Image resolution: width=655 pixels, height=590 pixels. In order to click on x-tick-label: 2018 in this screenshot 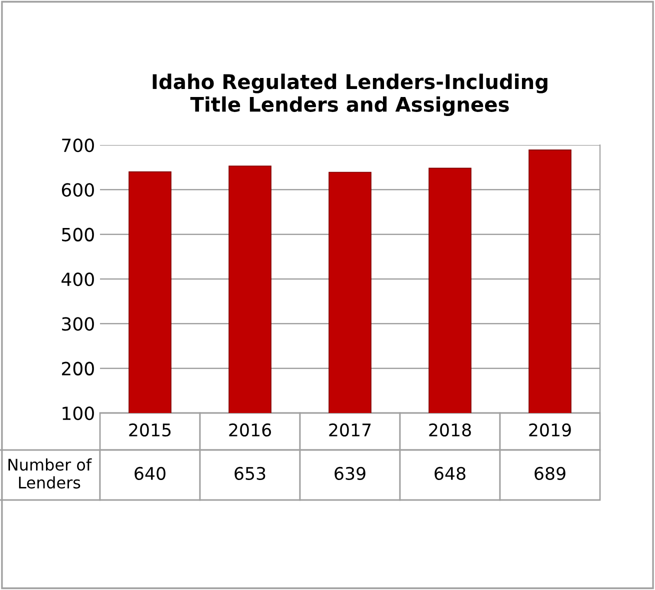, I will do `click(450, 430)`.